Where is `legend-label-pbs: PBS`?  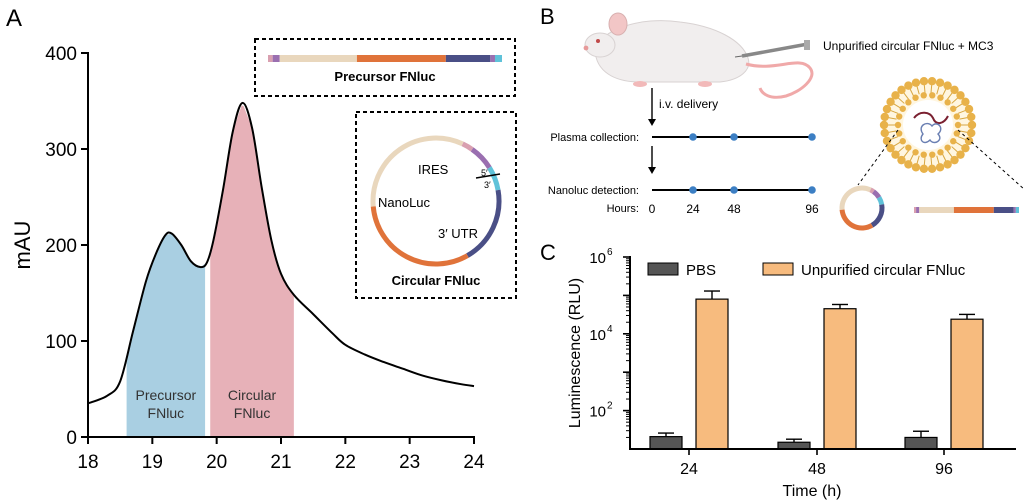 legend-label-pbs: PBS is located at coordinates (701, 270).